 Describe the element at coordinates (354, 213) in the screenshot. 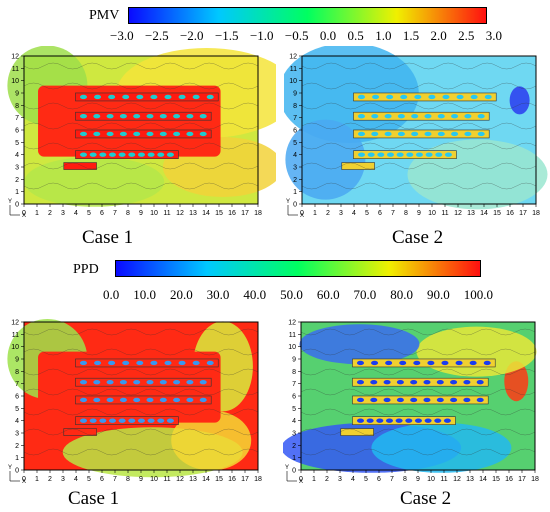

I see `pmv-case2-x-tick-label: 4` at that location.